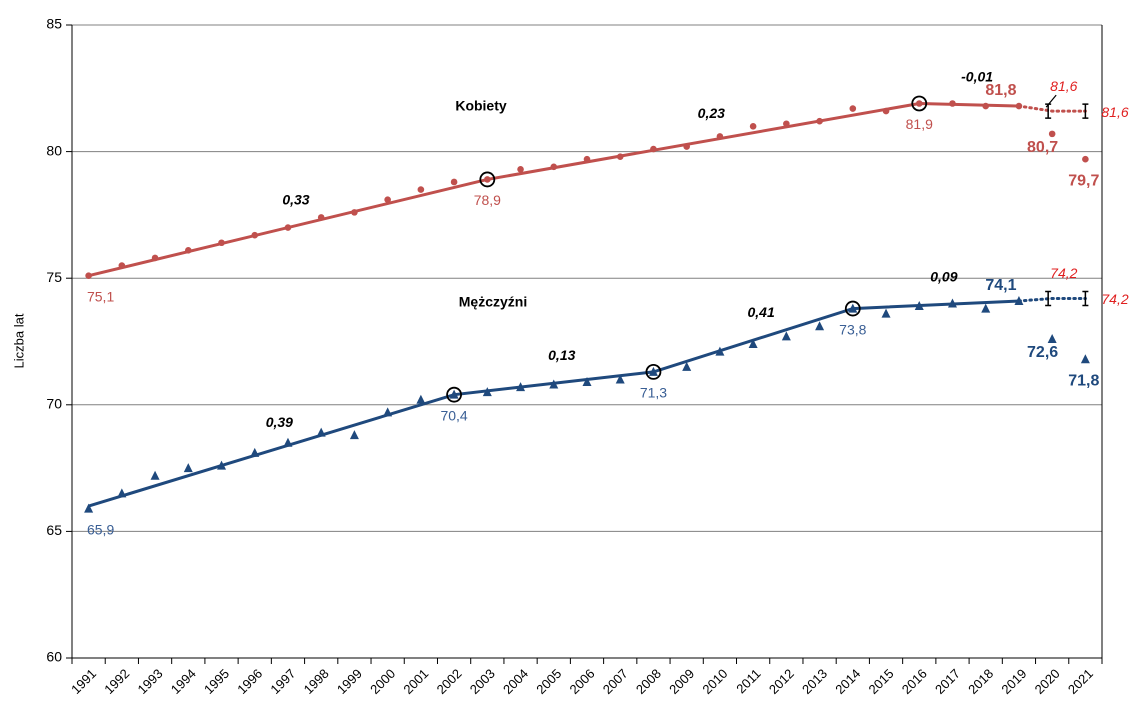  Describe the element at coordinates (648, 681) in the screenshot. I see `x-tick-label: 2008` at that location.